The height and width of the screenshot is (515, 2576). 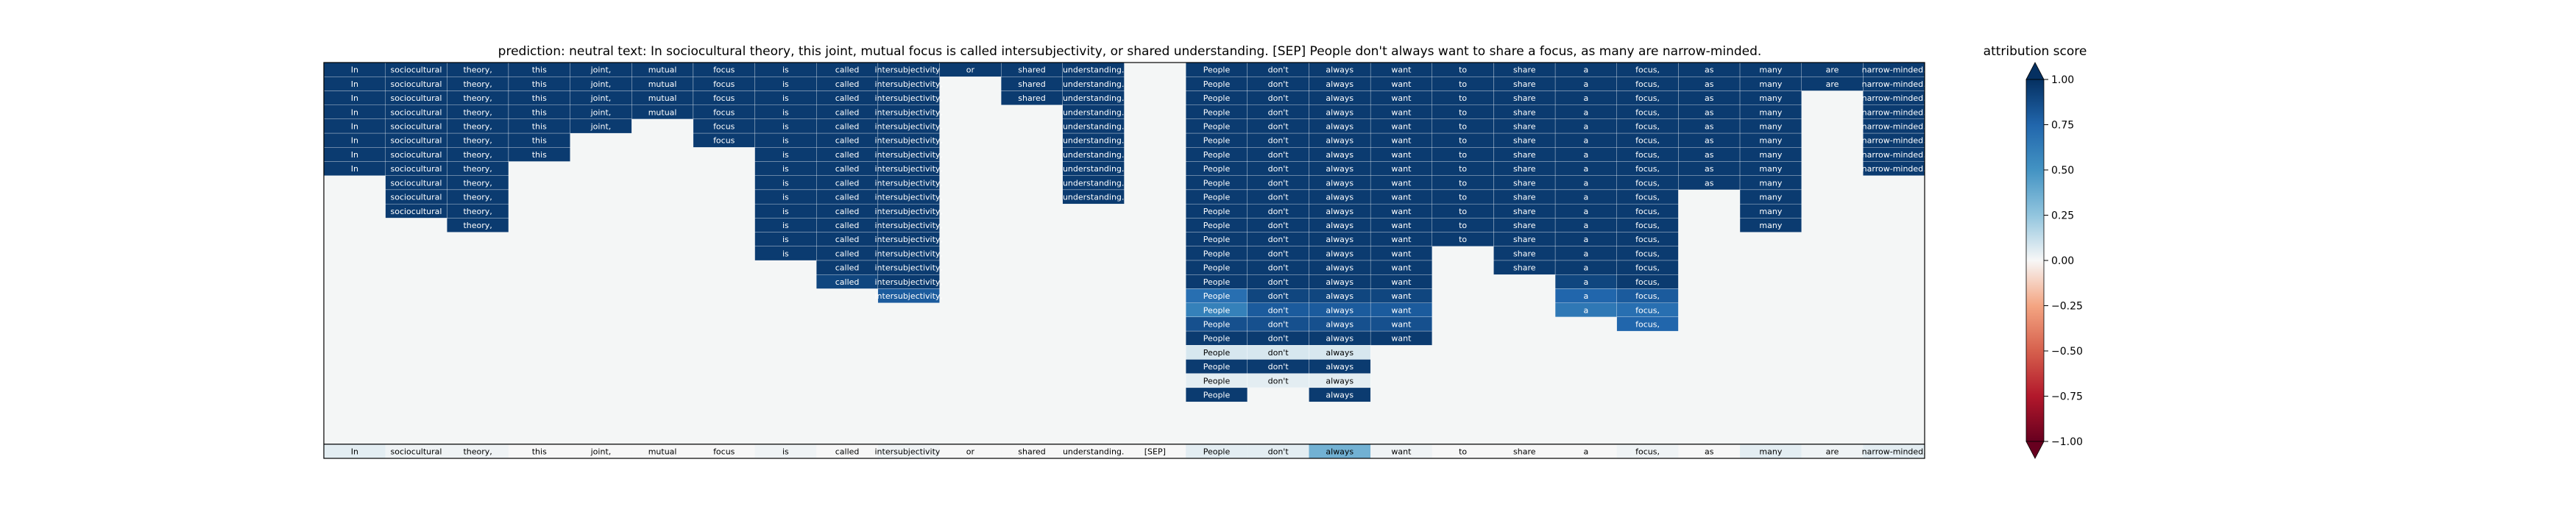 What do you see at coordinates (2062, 126) in the screenshot?
I see `colorbar-tick-label: 0.75` at bounding box center [2062, 126].